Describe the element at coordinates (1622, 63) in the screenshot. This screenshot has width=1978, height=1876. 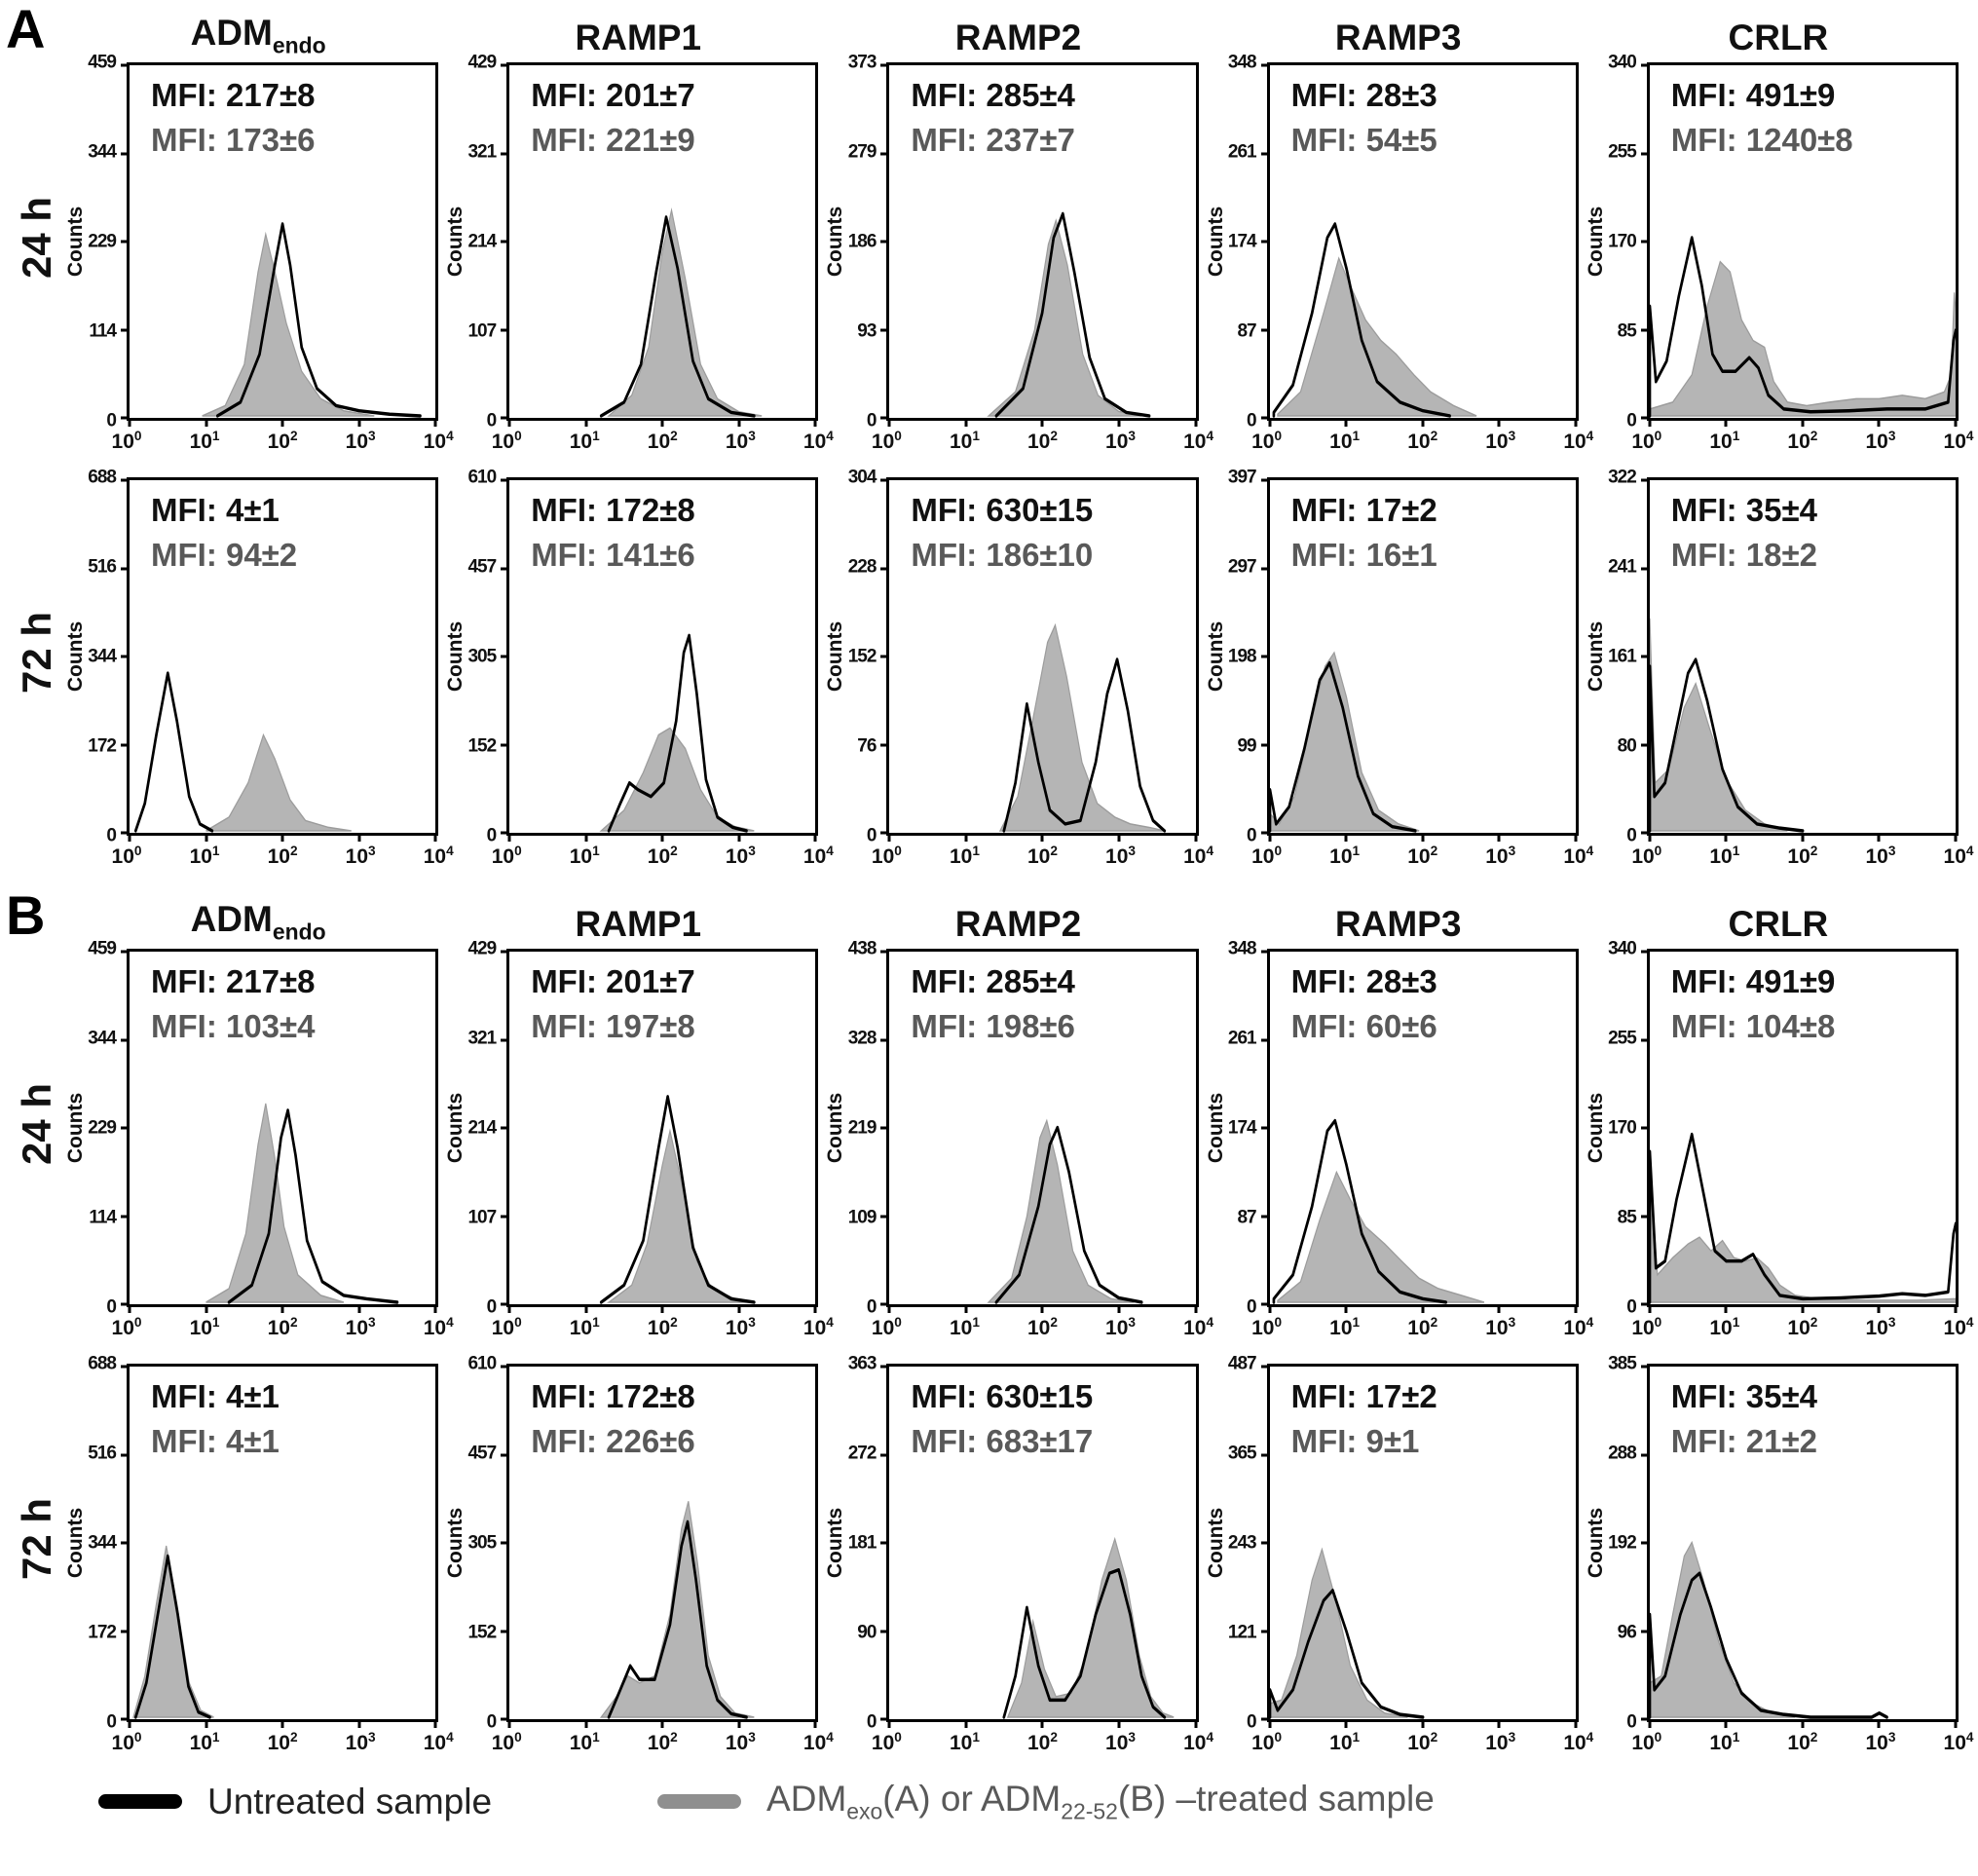
I see `y-tick-label: 340` at that location.